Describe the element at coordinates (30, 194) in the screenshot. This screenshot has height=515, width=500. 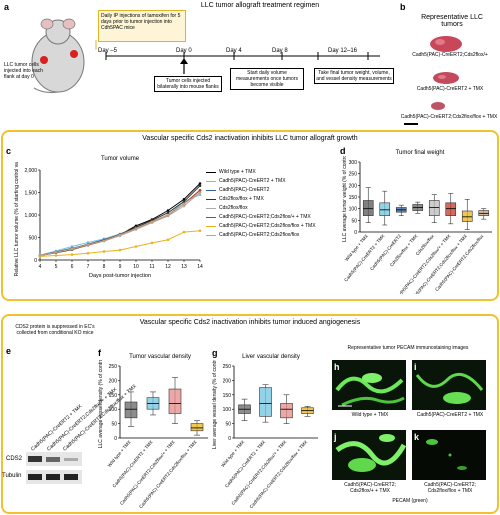
I see `y-tick-label: 1,500` at that location.